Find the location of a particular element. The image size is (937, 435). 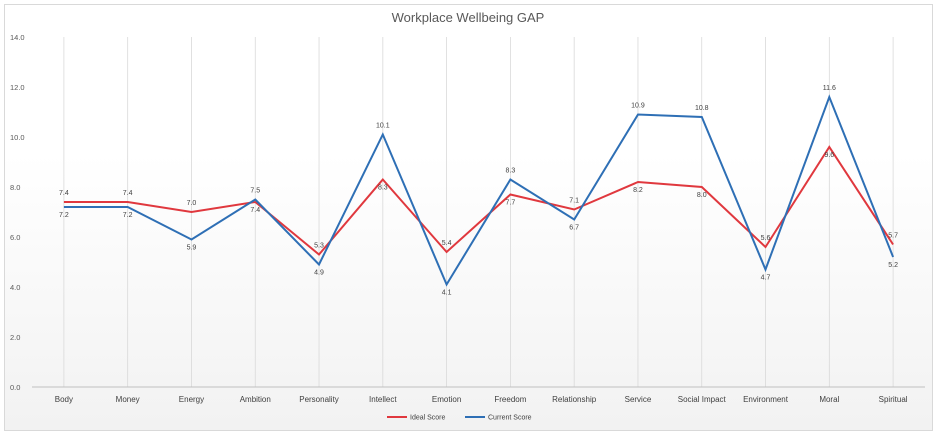

data-label: 5.2 is located at coordinates (893, 265).